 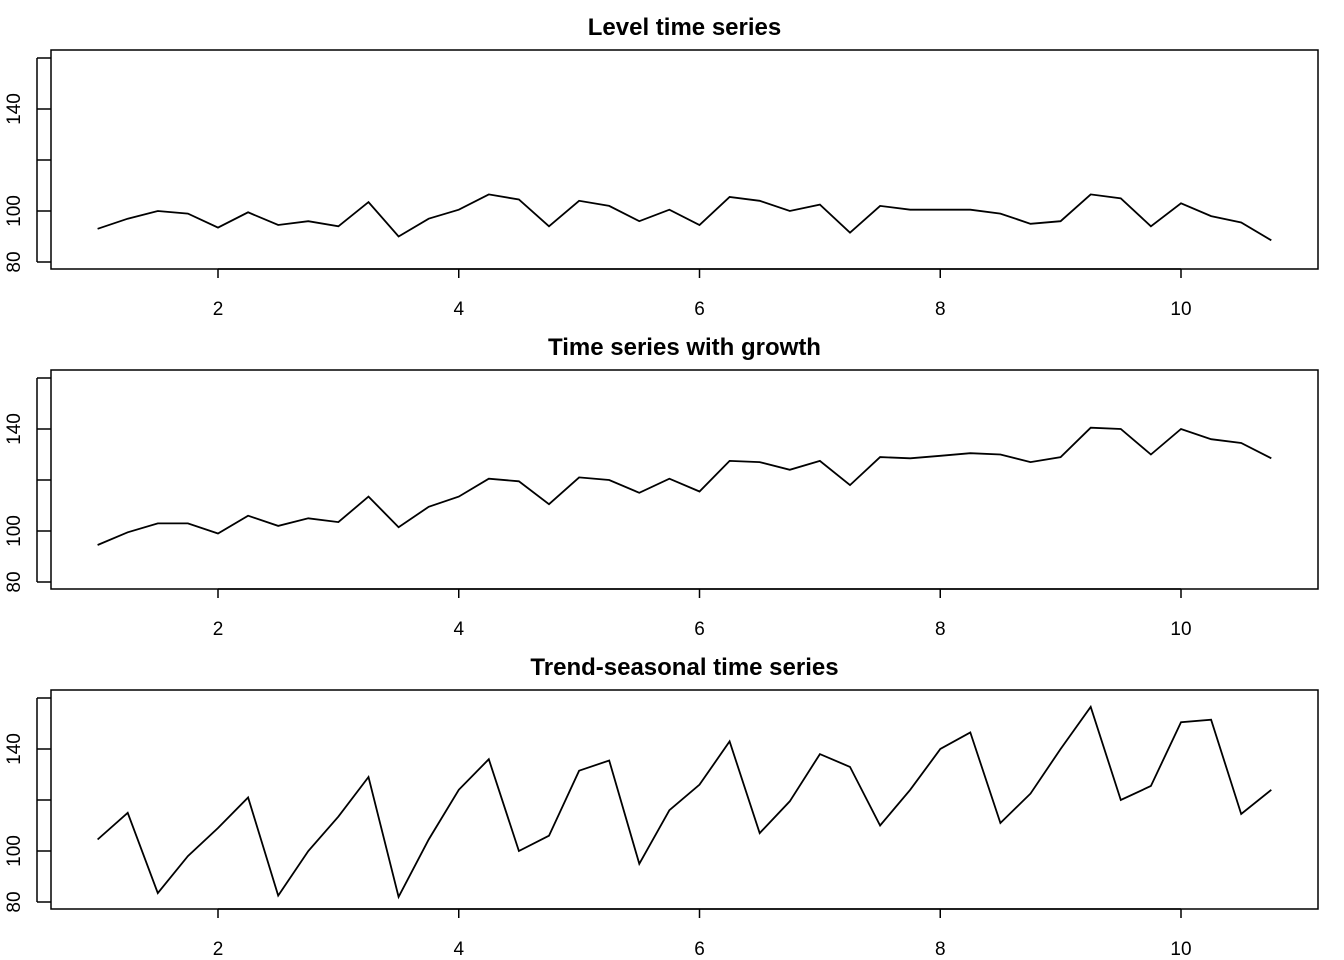 I want to click on chart-title: Time series with growth, so click(x=684, y=347).